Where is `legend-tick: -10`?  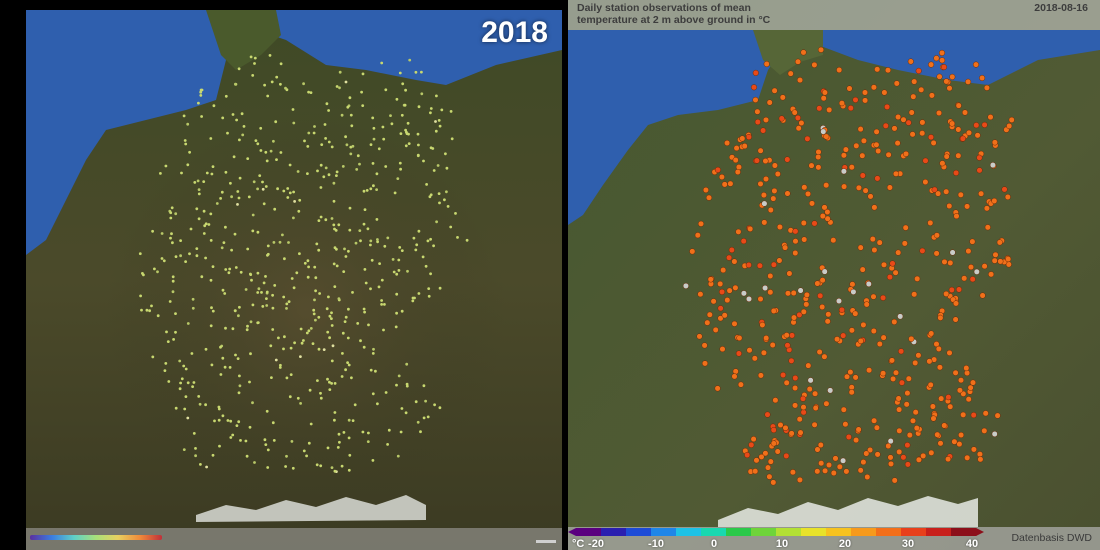 legend-tick: -10 is located at coordinates (656, 544).